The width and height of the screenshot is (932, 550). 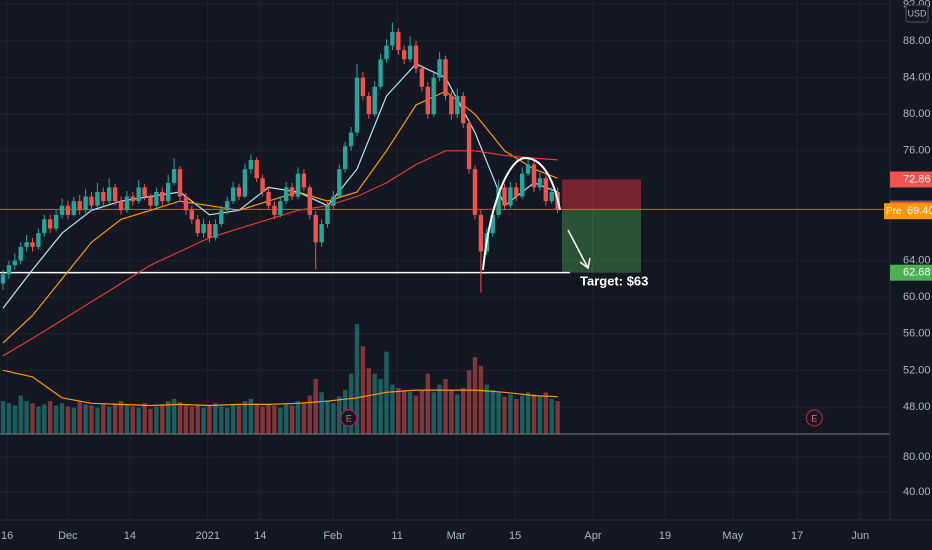 I want to click on earnings-label: E, so click(x=349, y=418).